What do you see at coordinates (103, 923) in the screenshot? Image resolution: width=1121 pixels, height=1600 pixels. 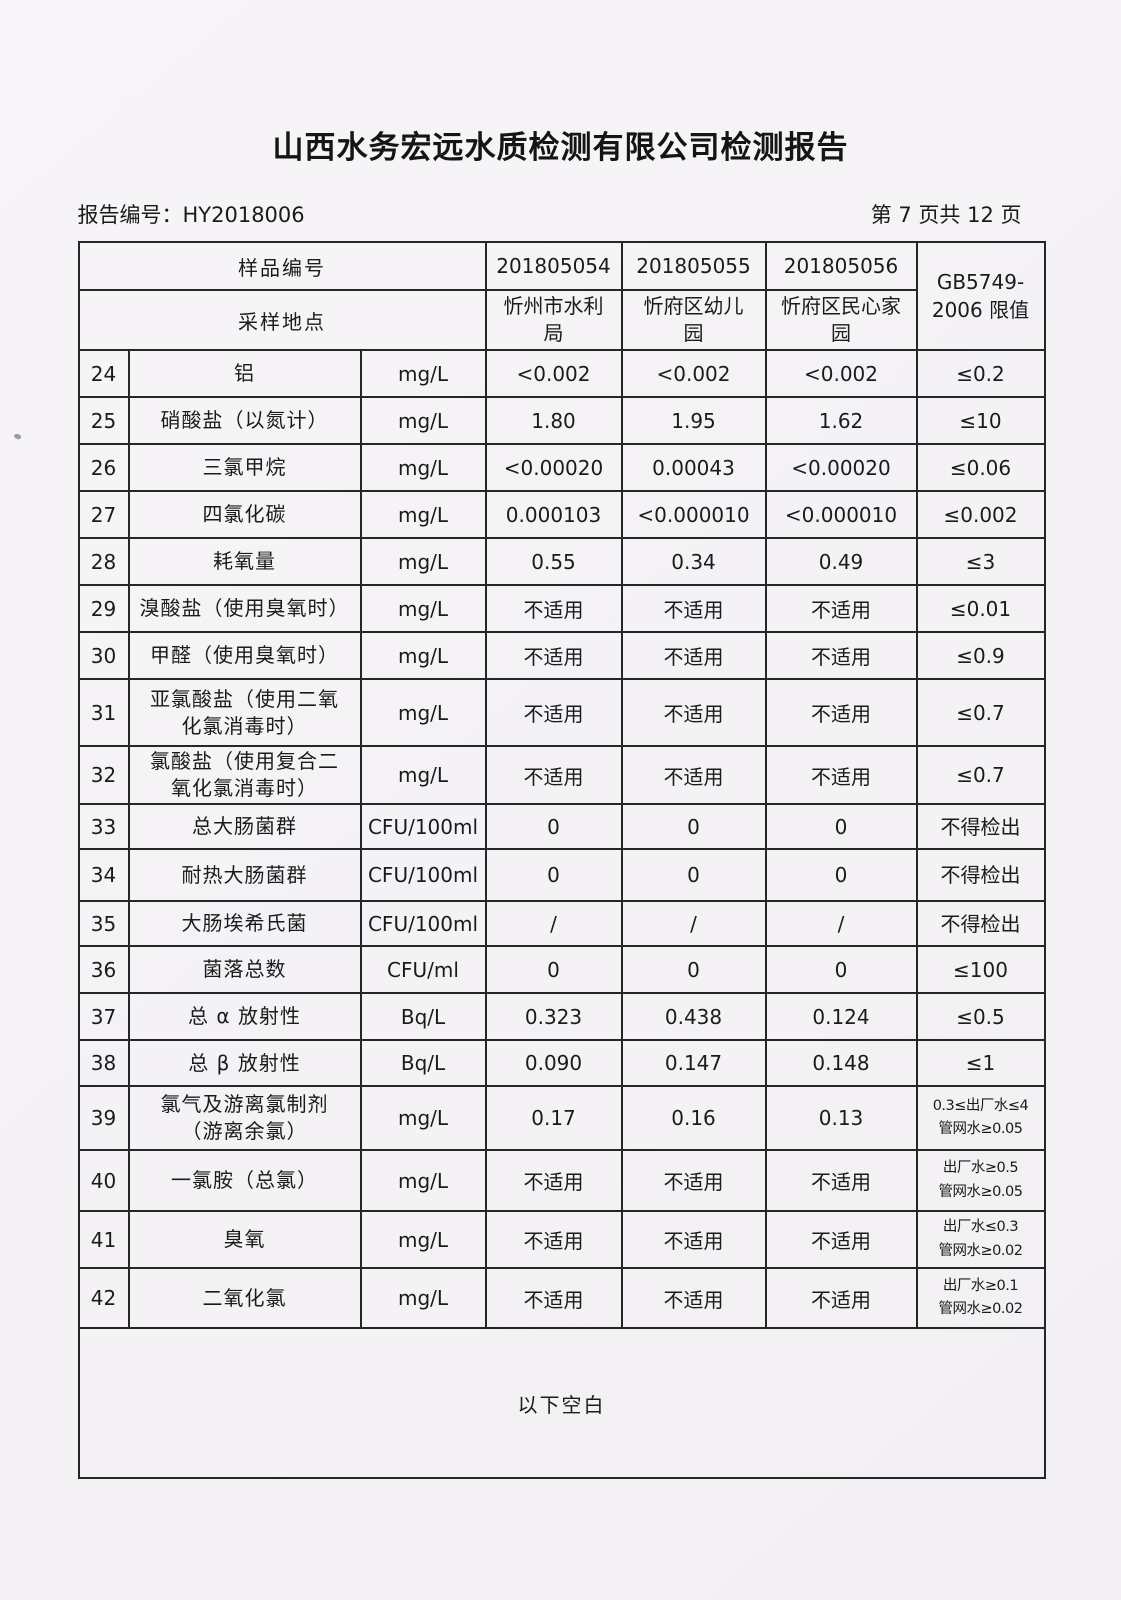 I see `row-number-cell: 35` at bounding box center [103, 923].